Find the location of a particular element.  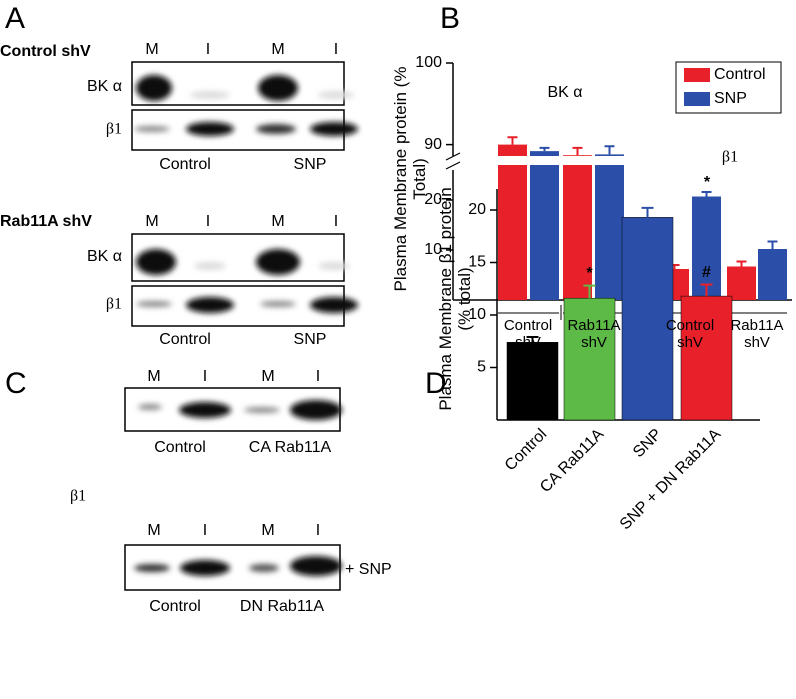

legend-label: Control is located at coordinates (740, 74).